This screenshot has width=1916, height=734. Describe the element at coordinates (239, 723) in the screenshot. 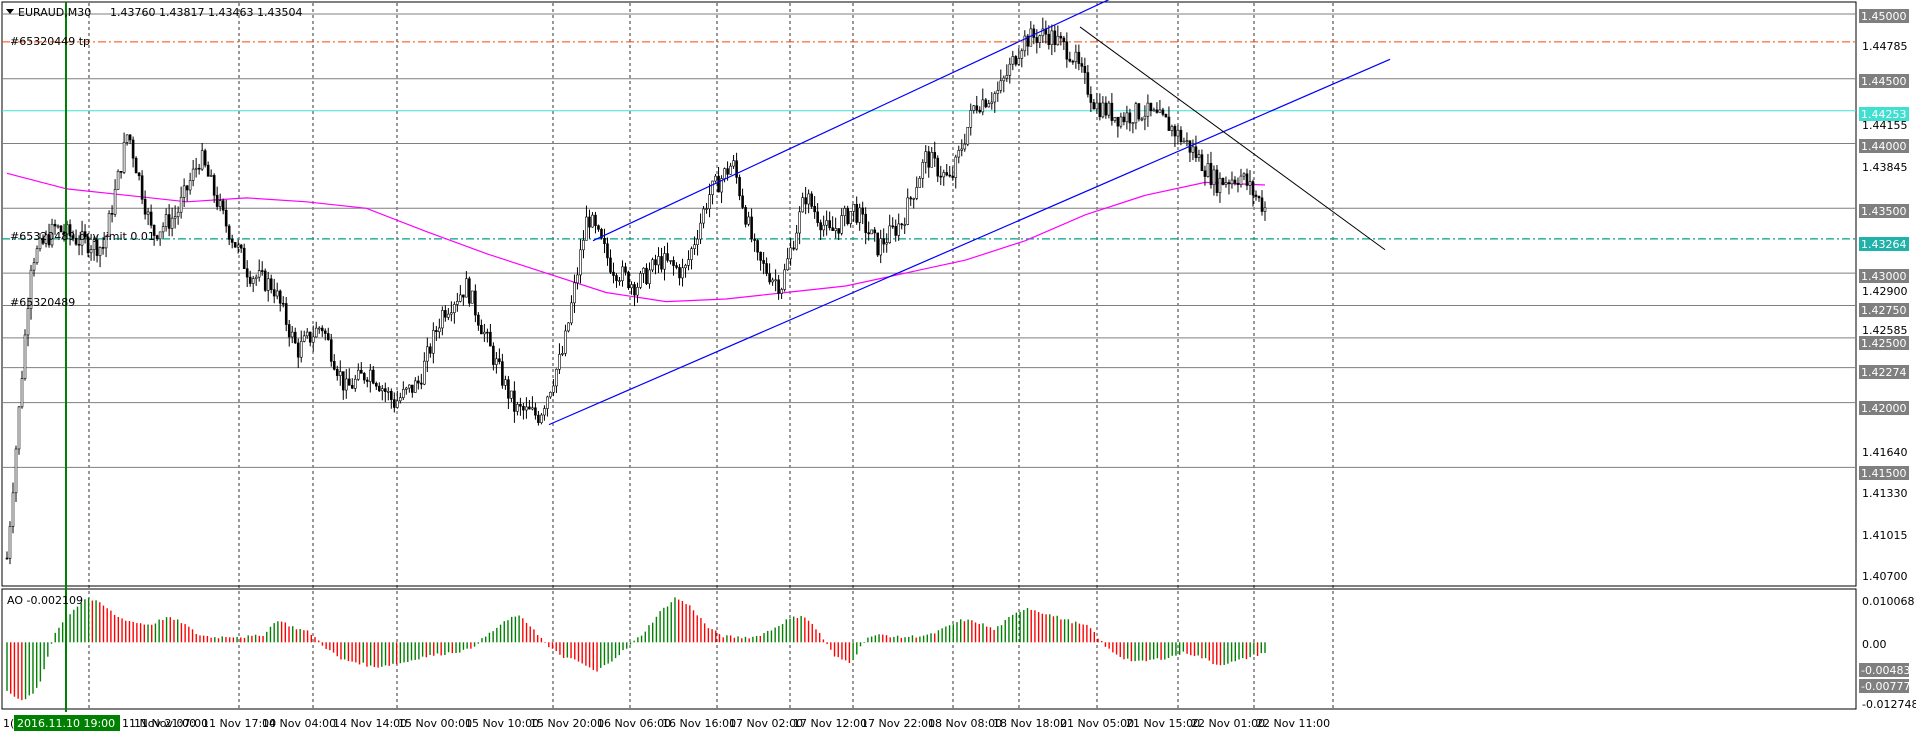

I see `time-label: 11 Nov 17:00` at that location.